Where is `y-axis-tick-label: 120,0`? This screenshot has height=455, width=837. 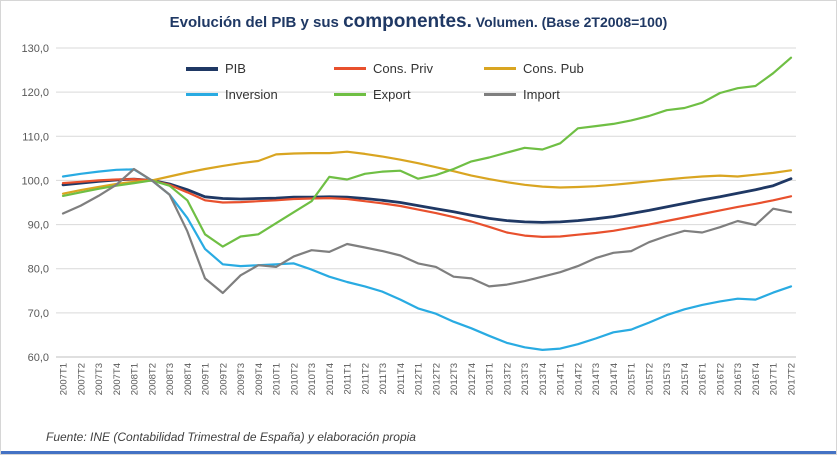
y-axis-tick-label: 120,0 is located at coordinates (35, 93).